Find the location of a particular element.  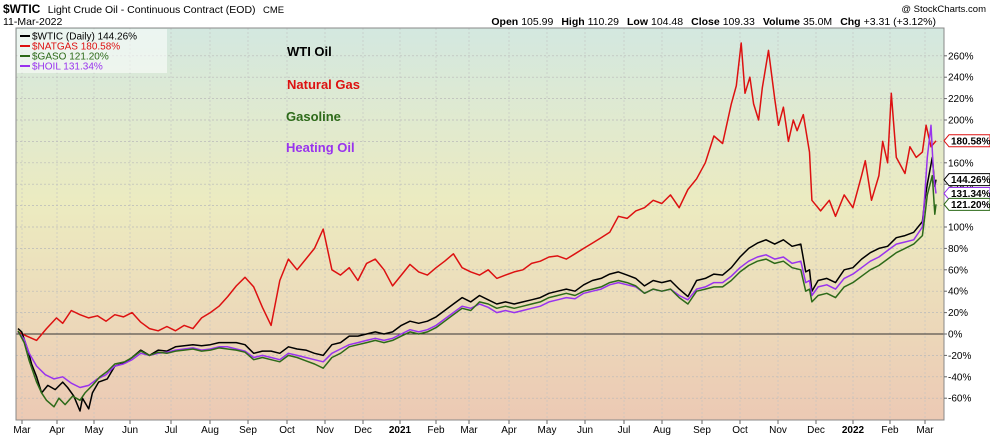

legend-box is located at coordinates (92, 51).